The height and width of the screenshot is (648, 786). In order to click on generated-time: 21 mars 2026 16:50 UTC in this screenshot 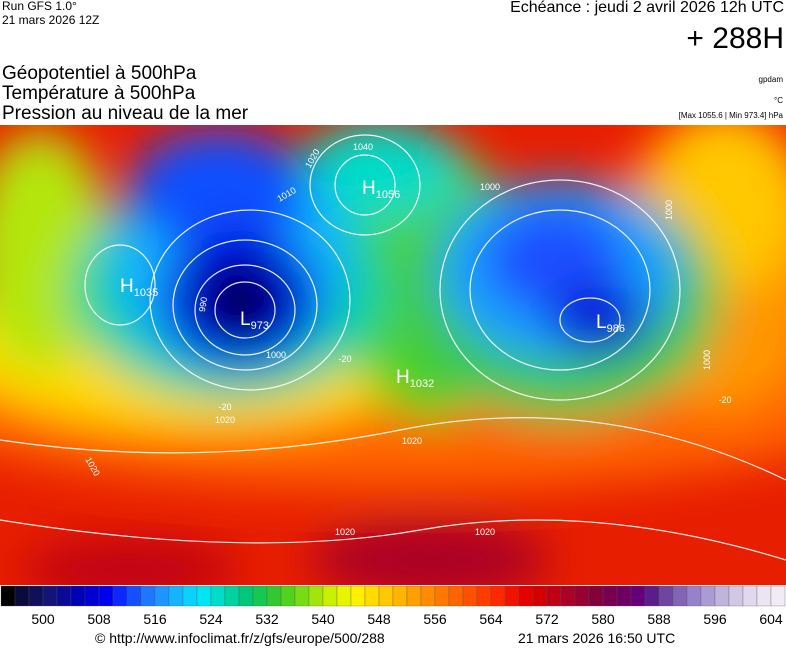, I will do `click(596, 638)`.